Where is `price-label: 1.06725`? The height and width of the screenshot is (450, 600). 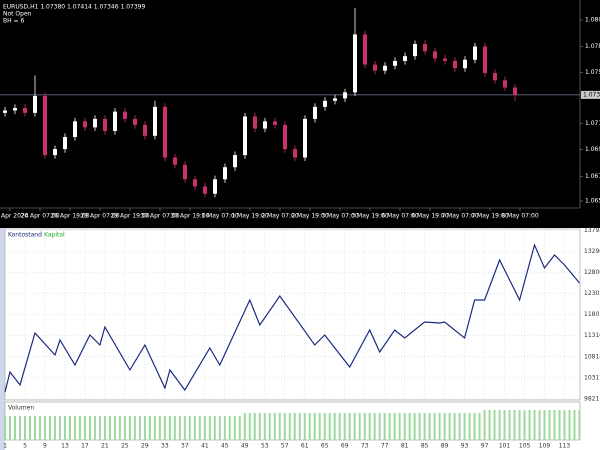
price-label: 1.06725 is located at coordinates (592, 176).